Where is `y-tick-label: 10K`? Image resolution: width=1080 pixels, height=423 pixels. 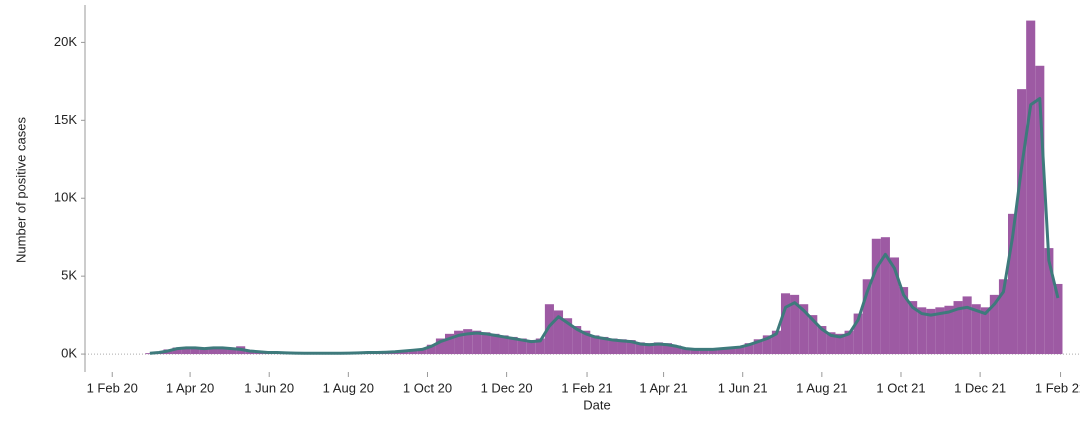
y-tick-label: 10K is located at coordinates (65, 197).